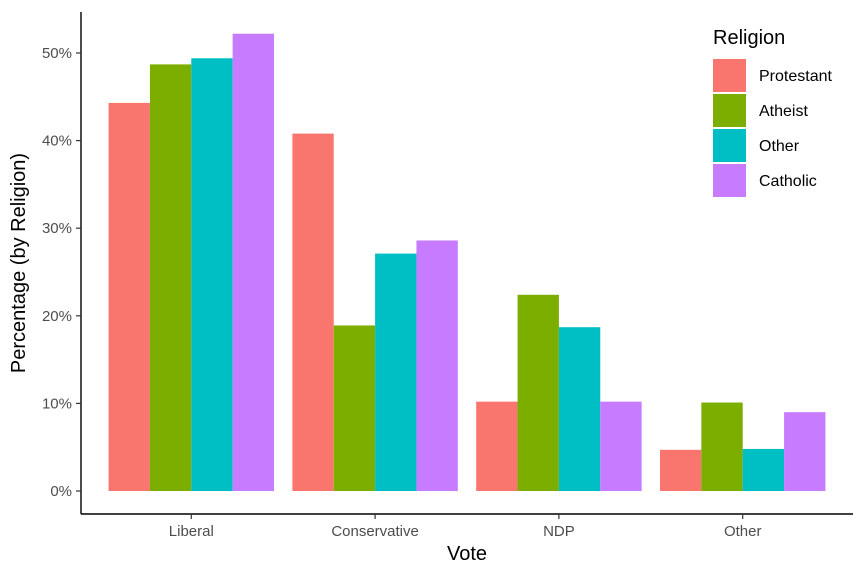 The height and width of the screenshot is (576, 864). I want to click on legend: Religion Protestant Atheist Other Catholic, so click(772, 112).